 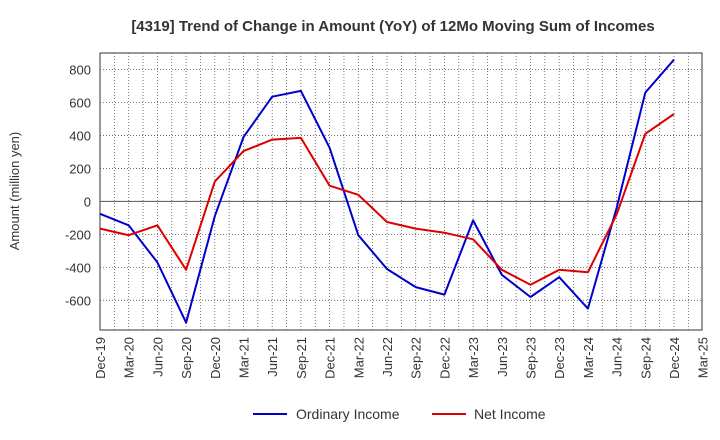 I want to click on x-tick-label-11: Sep-22, so click(x=416, y=358).